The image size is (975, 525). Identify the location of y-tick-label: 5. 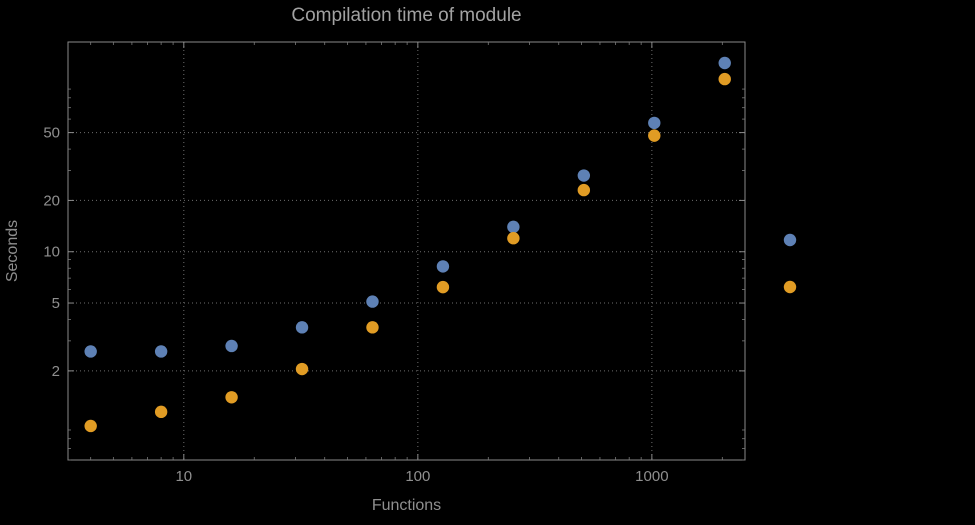
(56, 303).